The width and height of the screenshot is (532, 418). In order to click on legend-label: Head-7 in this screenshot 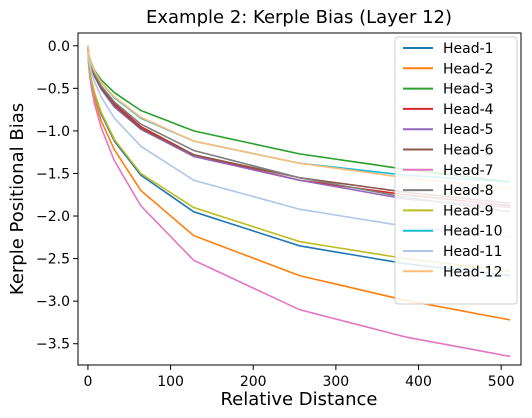, I will do `click(468, 171)`.